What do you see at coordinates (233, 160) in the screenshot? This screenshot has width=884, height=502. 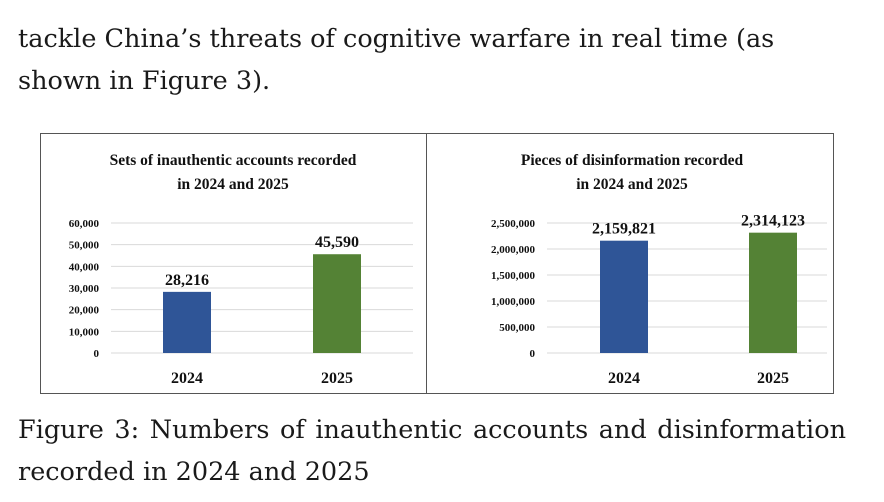 I see `chart-title-line-1: Sets of inauthentic accounts recorded` at bounding box center [233, 160].